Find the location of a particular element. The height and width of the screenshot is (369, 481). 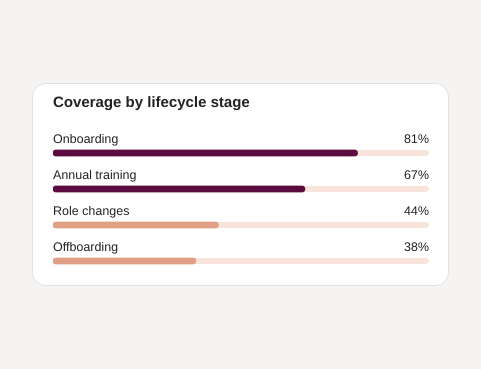

y-tick-label: Onboarding is located at coordinates (85, 139).